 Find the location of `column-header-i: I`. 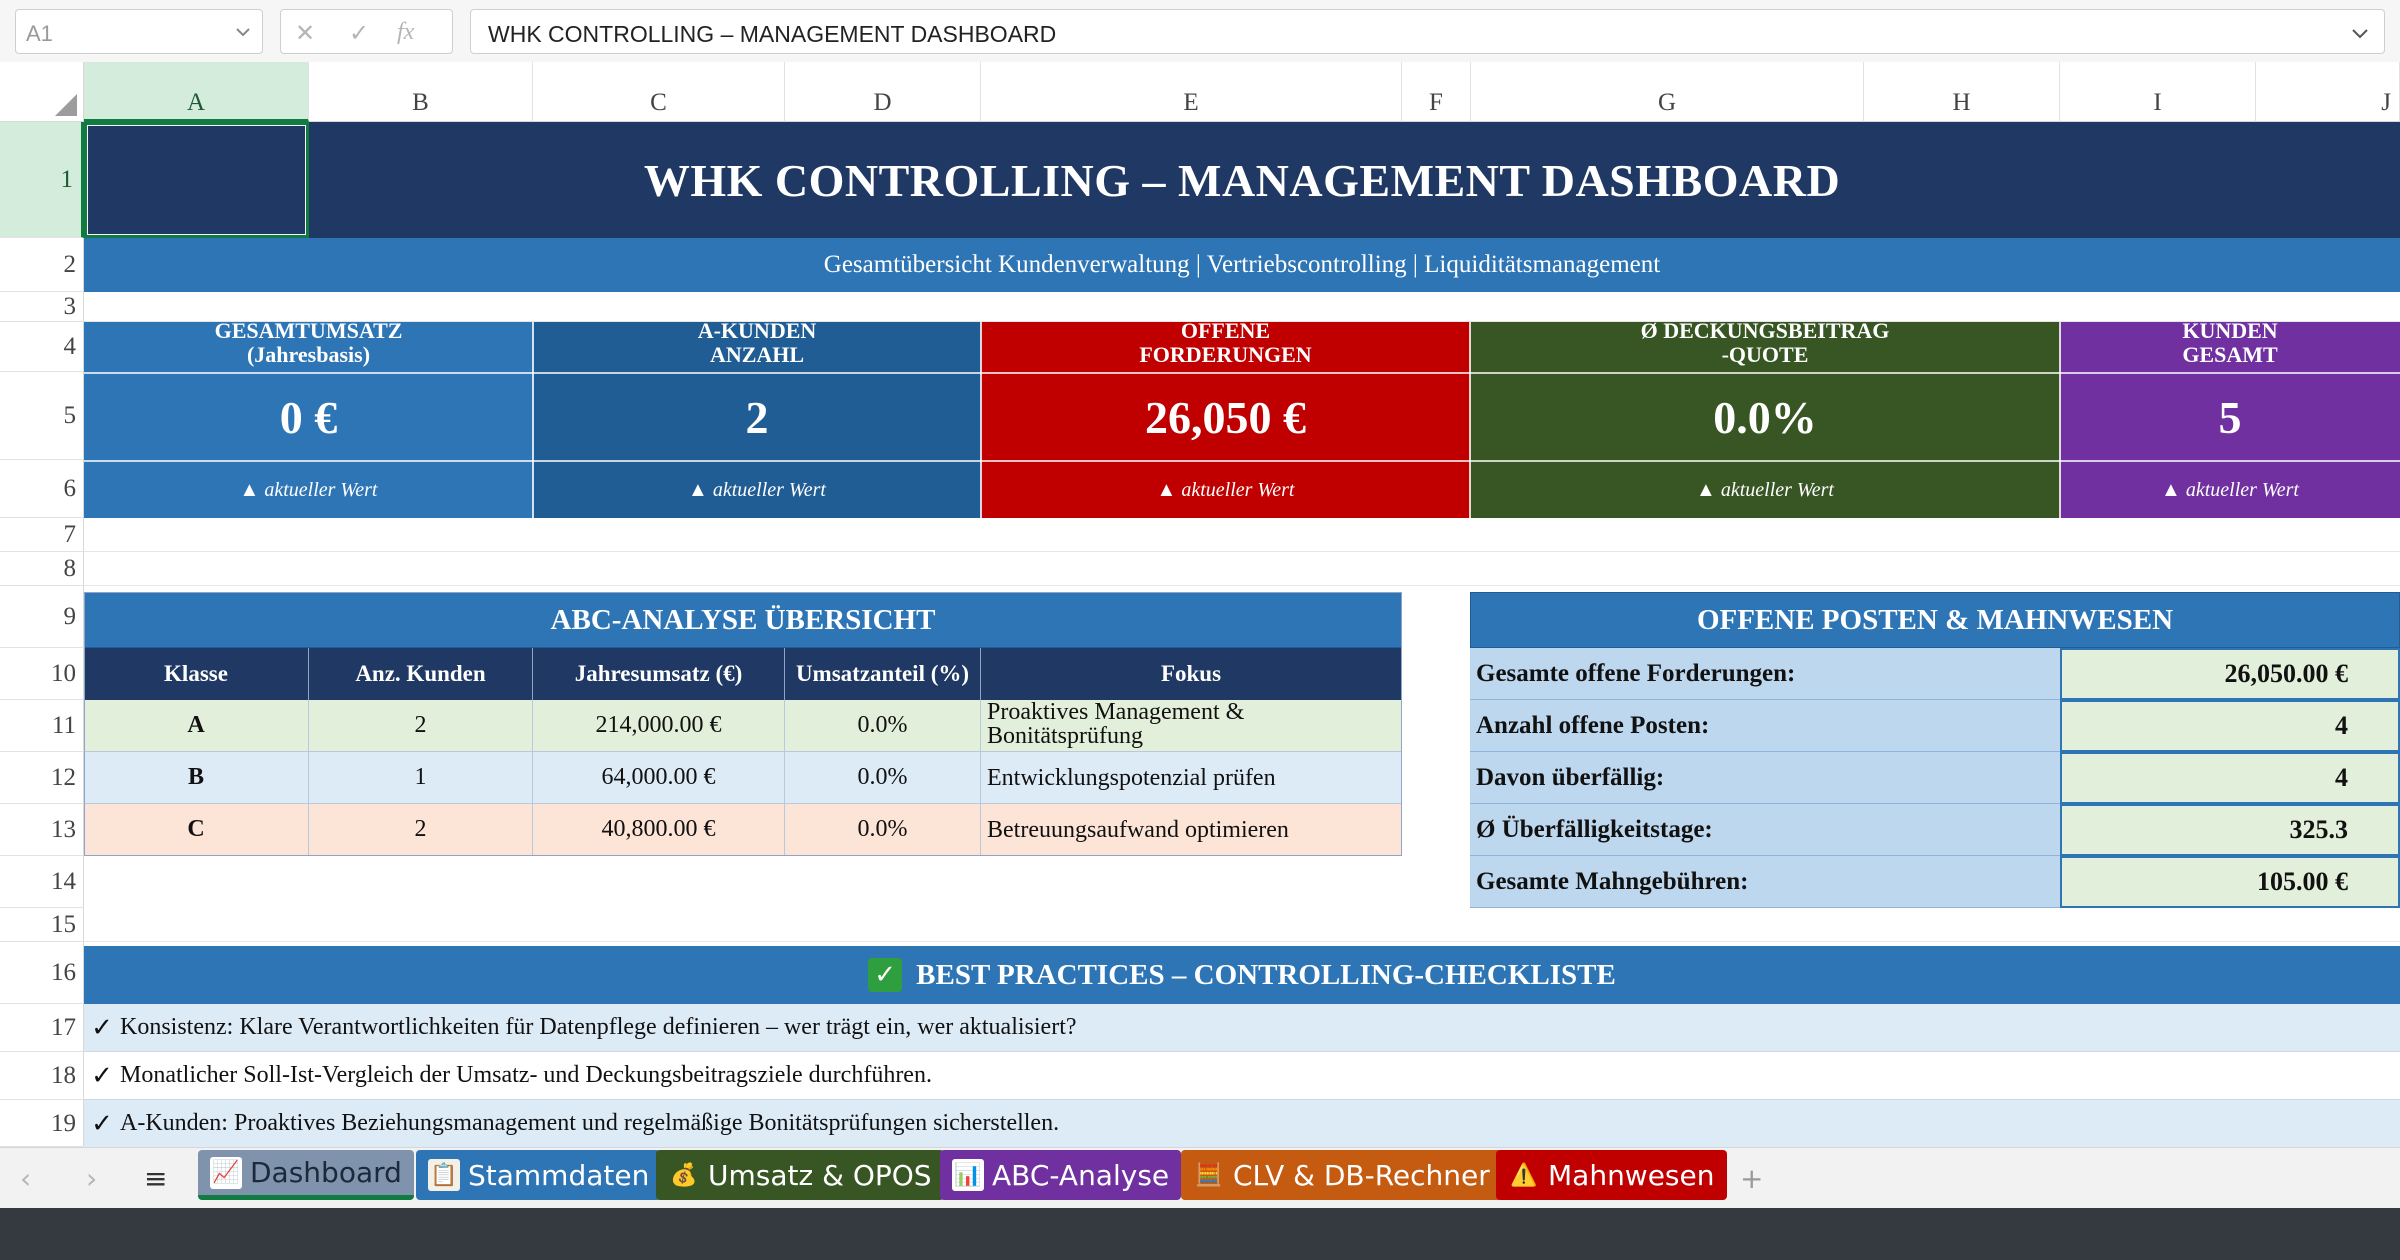

column-header-i: I is located at coordinates (2158, 92).